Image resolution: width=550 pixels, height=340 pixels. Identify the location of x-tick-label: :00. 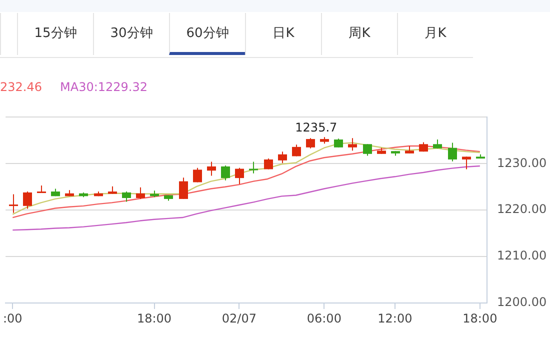
(12, 318).